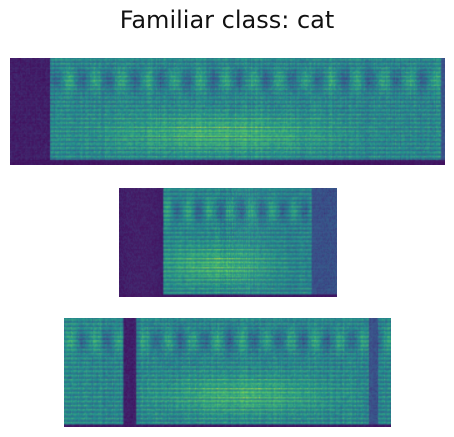  I want to click on figure-title: Familiar class: cat, so click(227, 20).